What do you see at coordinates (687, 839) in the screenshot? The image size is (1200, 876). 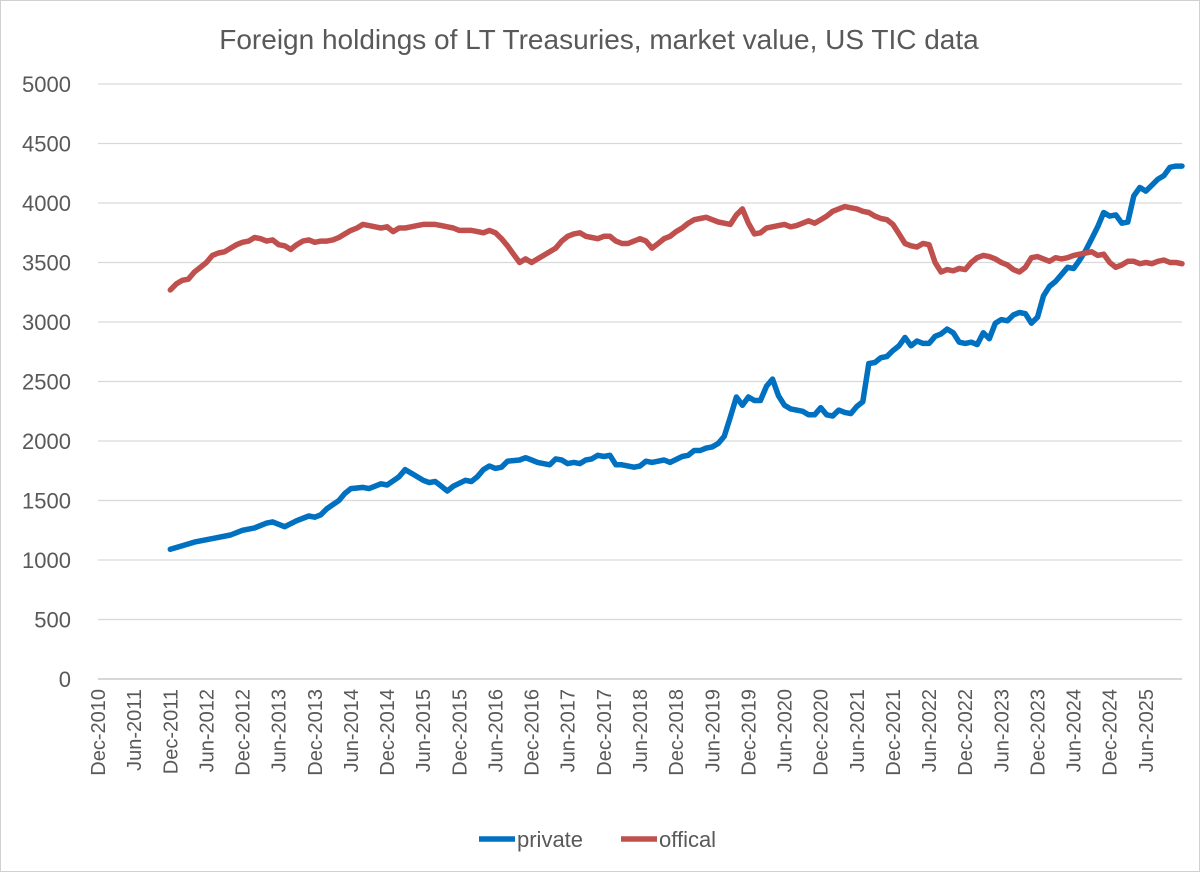 I see `legend-label-offical: offical` at bounding box center [687, 839].